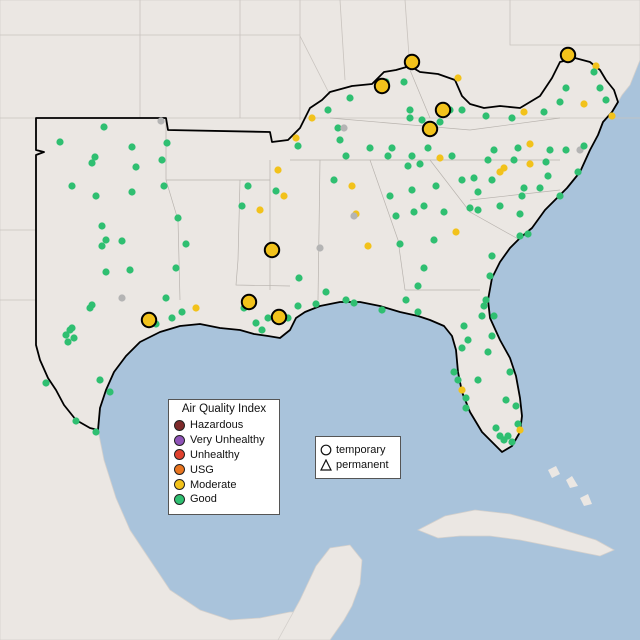 This screenshot has height=640, width=640. Describe the element at coordinates (516, 533) in the screenshot. I see `land-cuba` at that location.